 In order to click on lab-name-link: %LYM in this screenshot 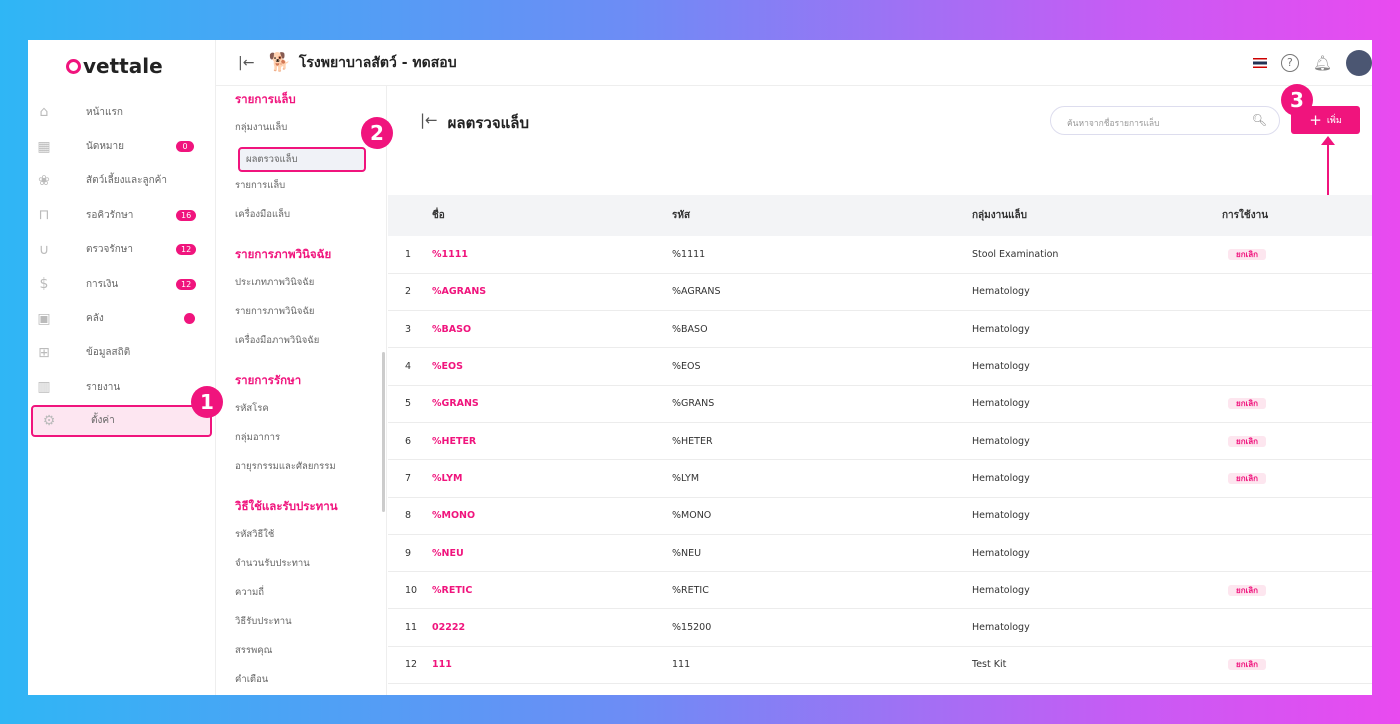, I will do `click(552, 478)`.